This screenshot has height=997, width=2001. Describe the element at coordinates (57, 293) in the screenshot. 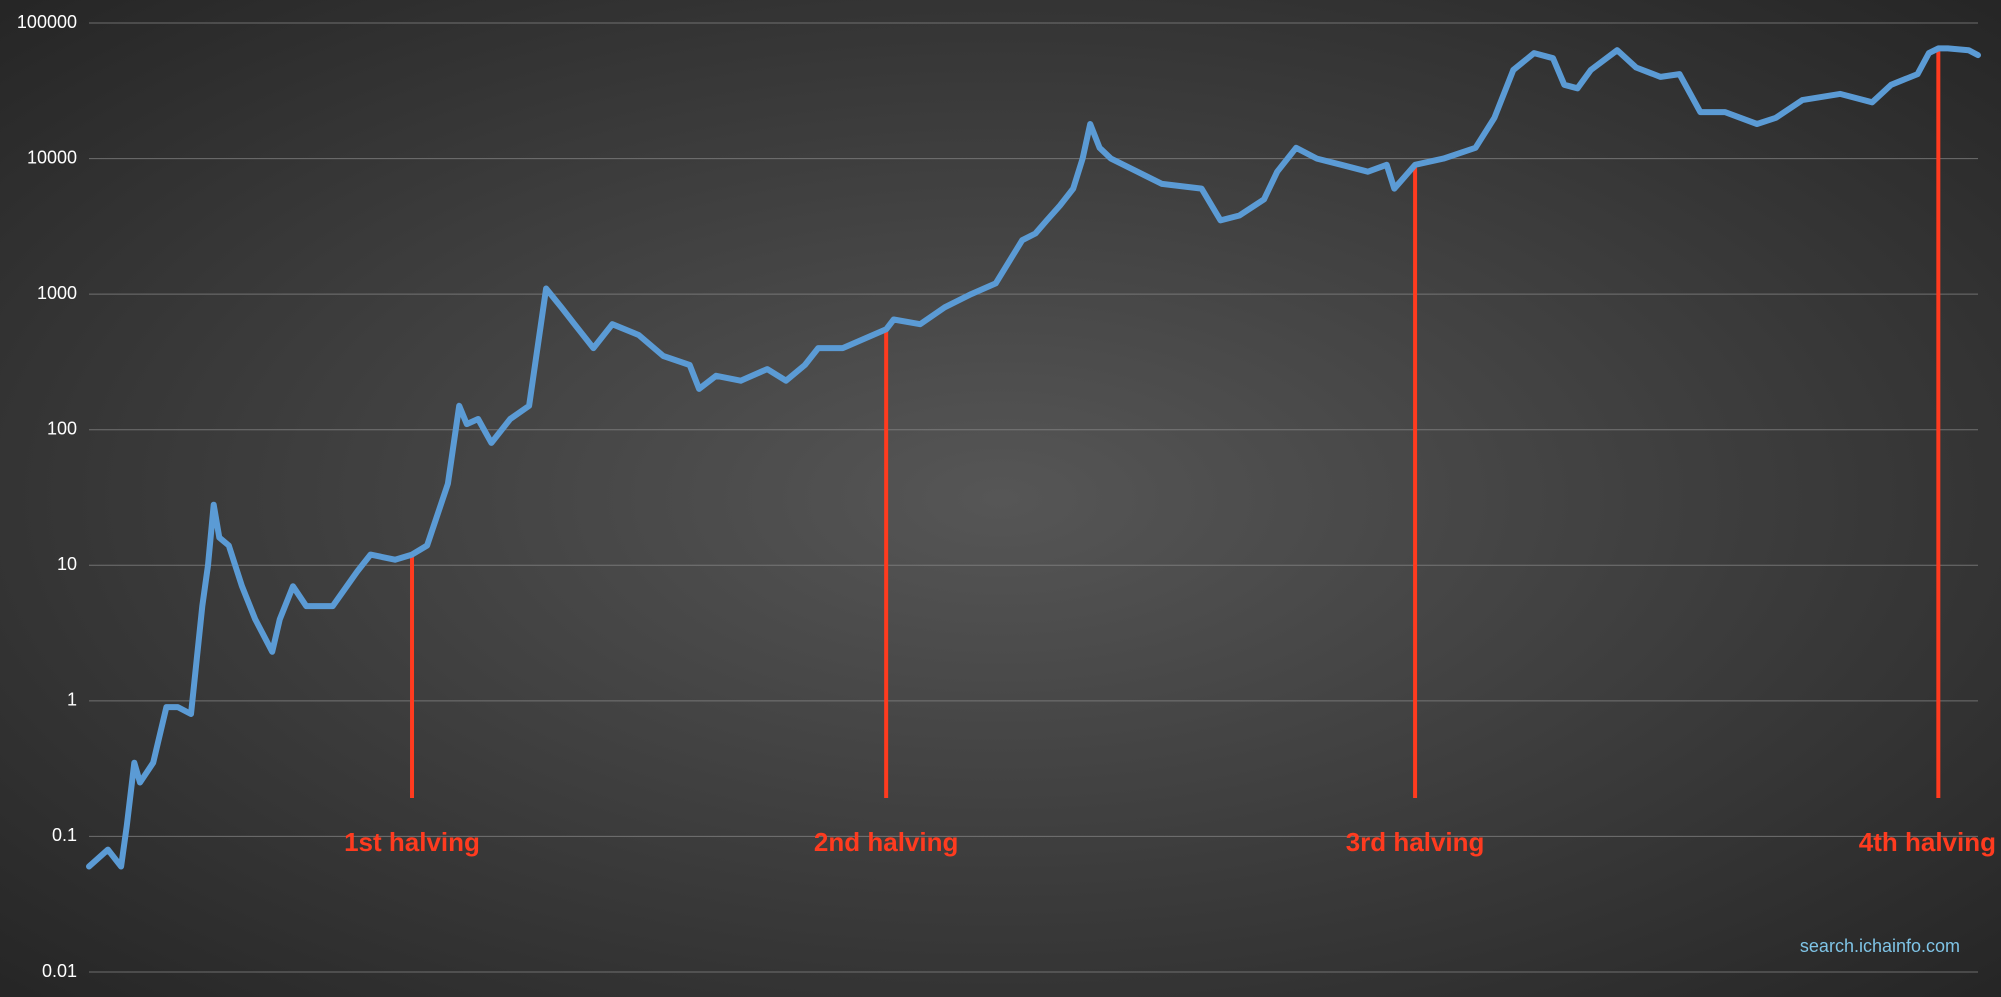

I see `y-tick-label: 1000` at that location.